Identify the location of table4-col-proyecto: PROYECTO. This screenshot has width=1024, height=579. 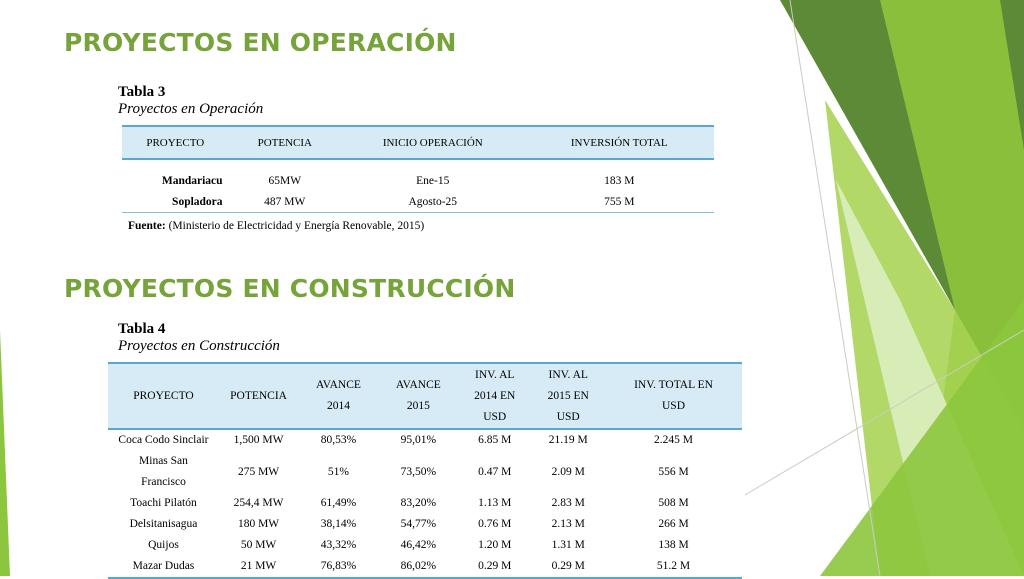
(163, 395).